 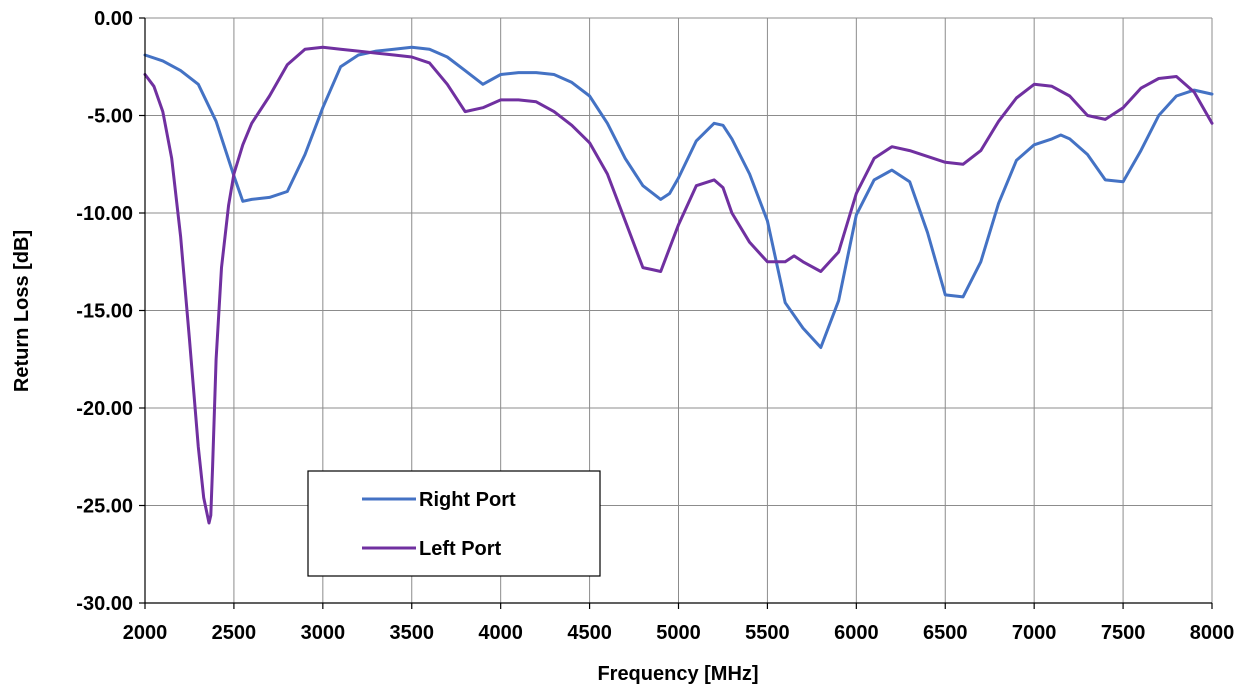 I want to click on y-tick-labels: 0.00 -5.00 -10.00 -15.00 -20.00 -25.00 -30.00, so click(x=104, y=311).